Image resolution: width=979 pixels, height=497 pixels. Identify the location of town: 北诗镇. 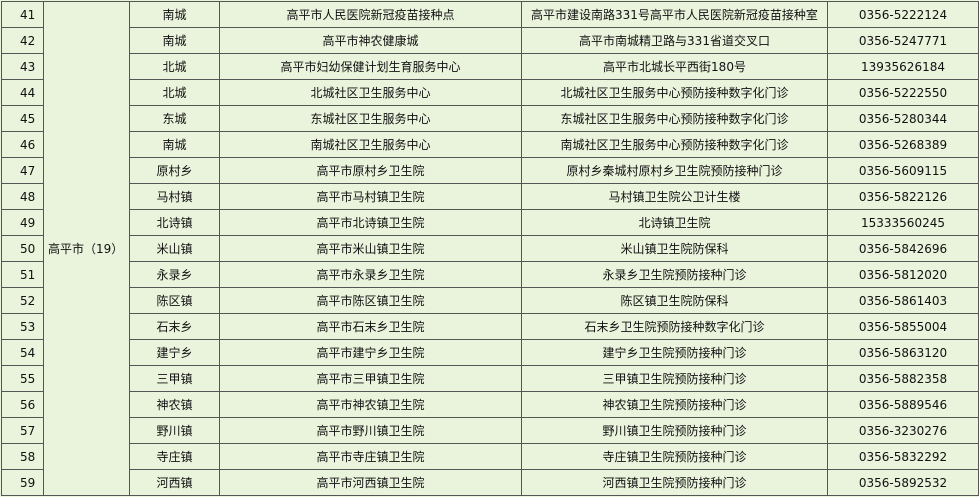
(174, 222).